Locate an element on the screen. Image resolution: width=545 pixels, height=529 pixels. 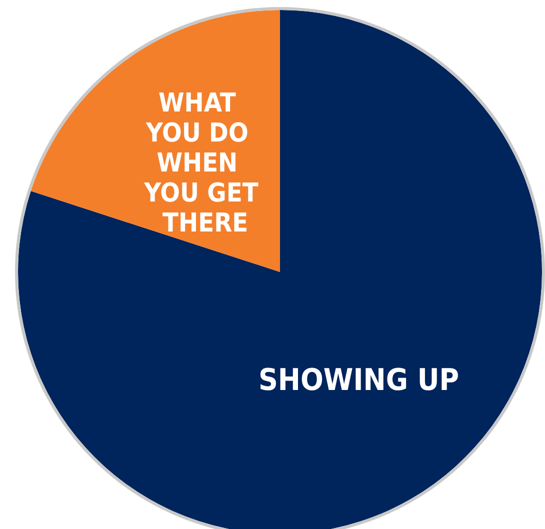
slice-label: WHAT YOU DO WHEN YOU GET THERE is located at coordinates (200, 163).